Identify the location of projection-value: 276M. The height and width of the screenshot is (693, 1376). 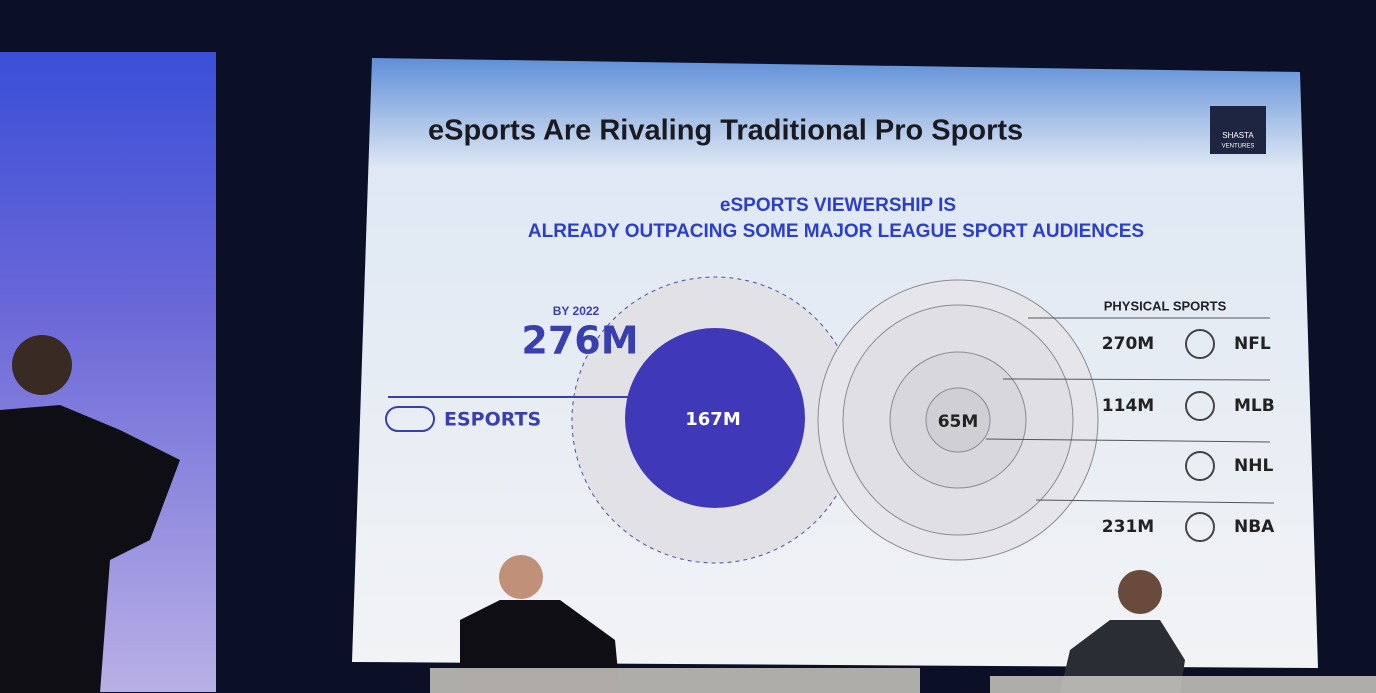
(579, 341).